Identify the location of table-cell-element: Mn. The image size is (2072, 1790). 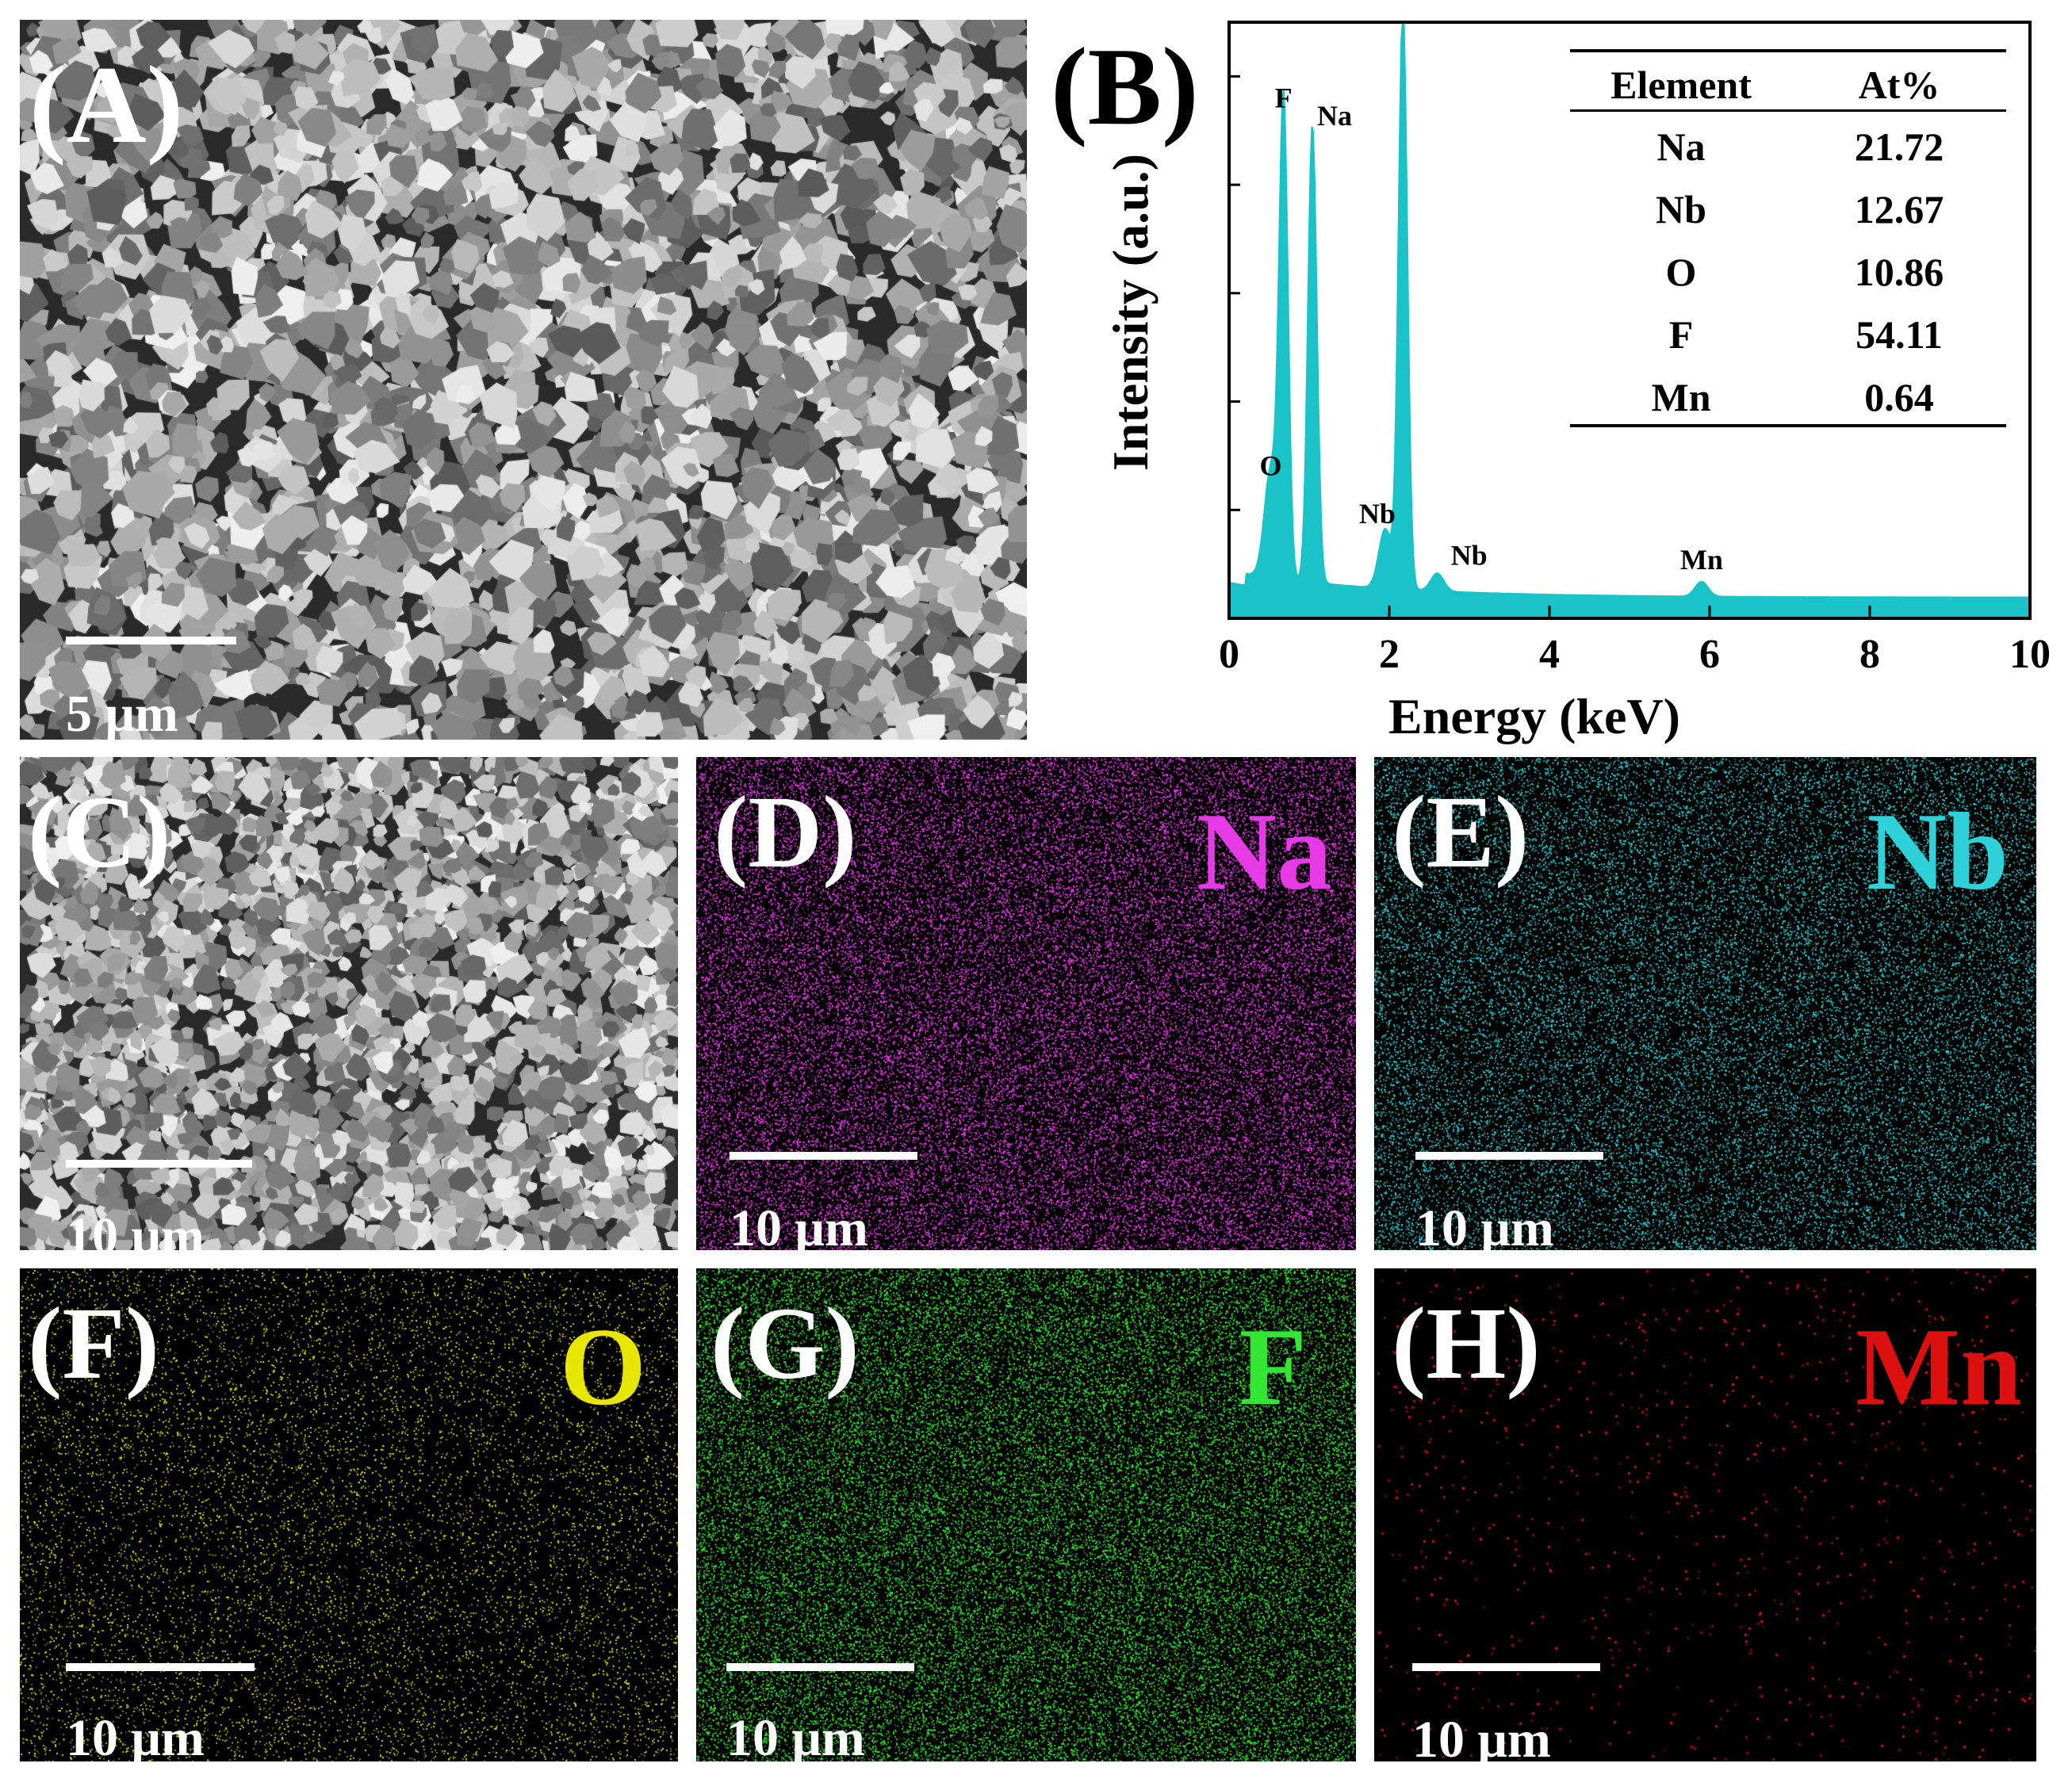
(1681, 397).